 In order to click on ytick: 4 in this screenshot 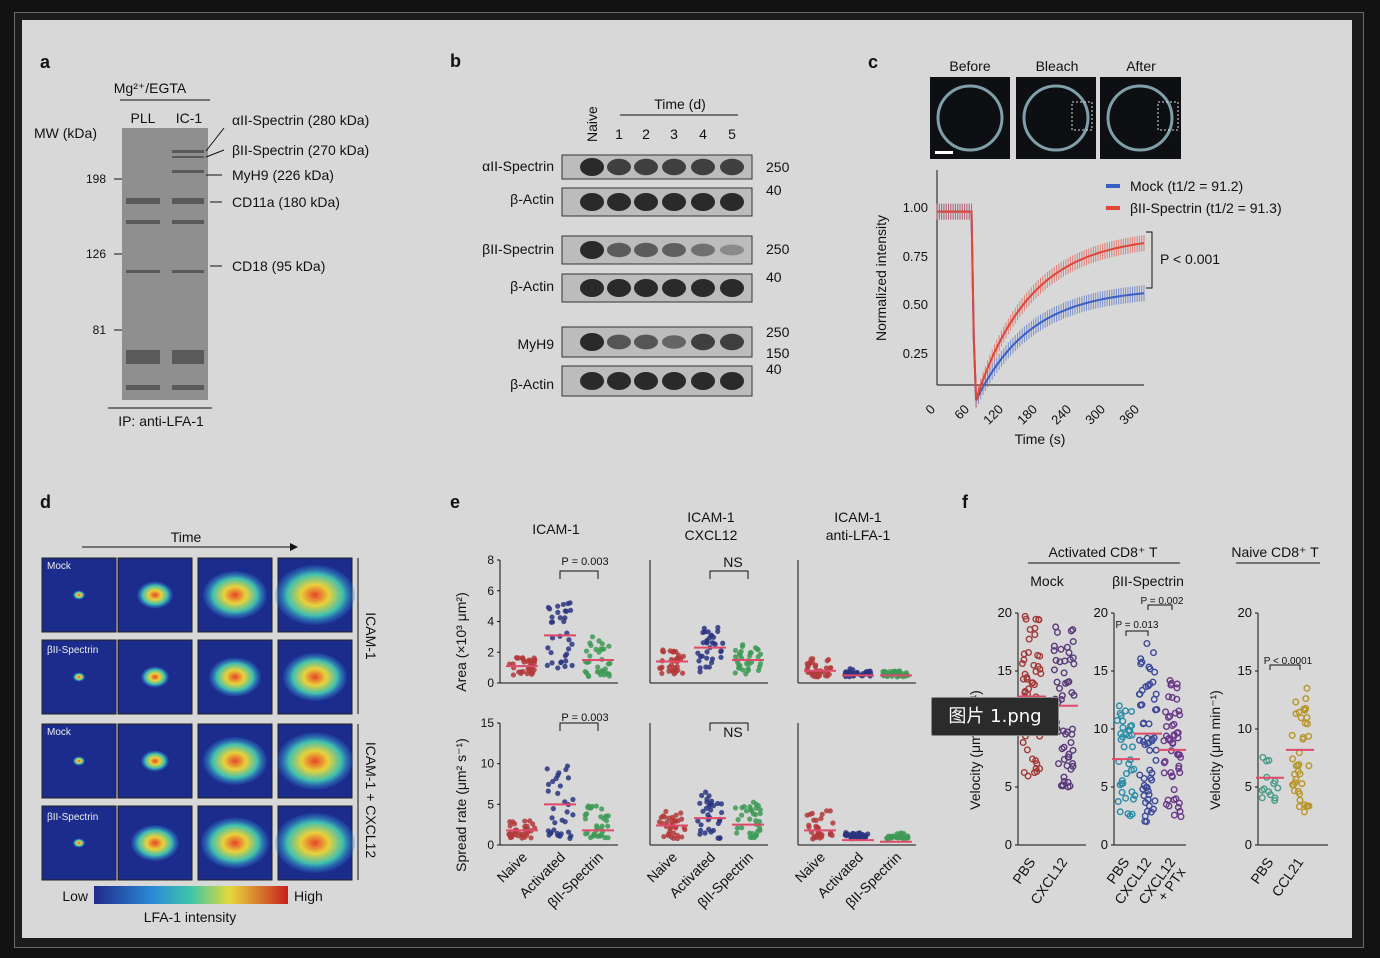, I will do `click(490, 622)`.